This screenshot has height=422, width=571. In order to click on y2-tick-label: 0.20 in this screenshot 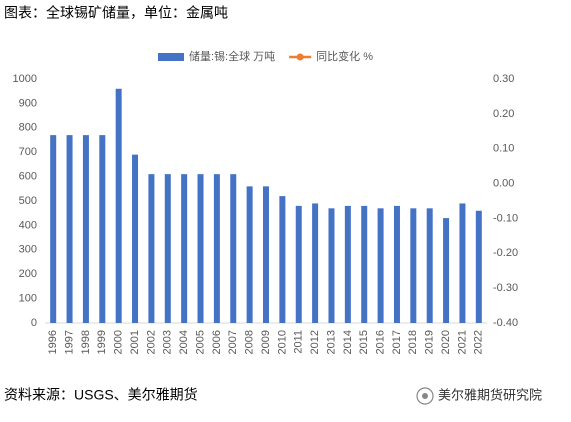, I will do `click(503, 114)`.